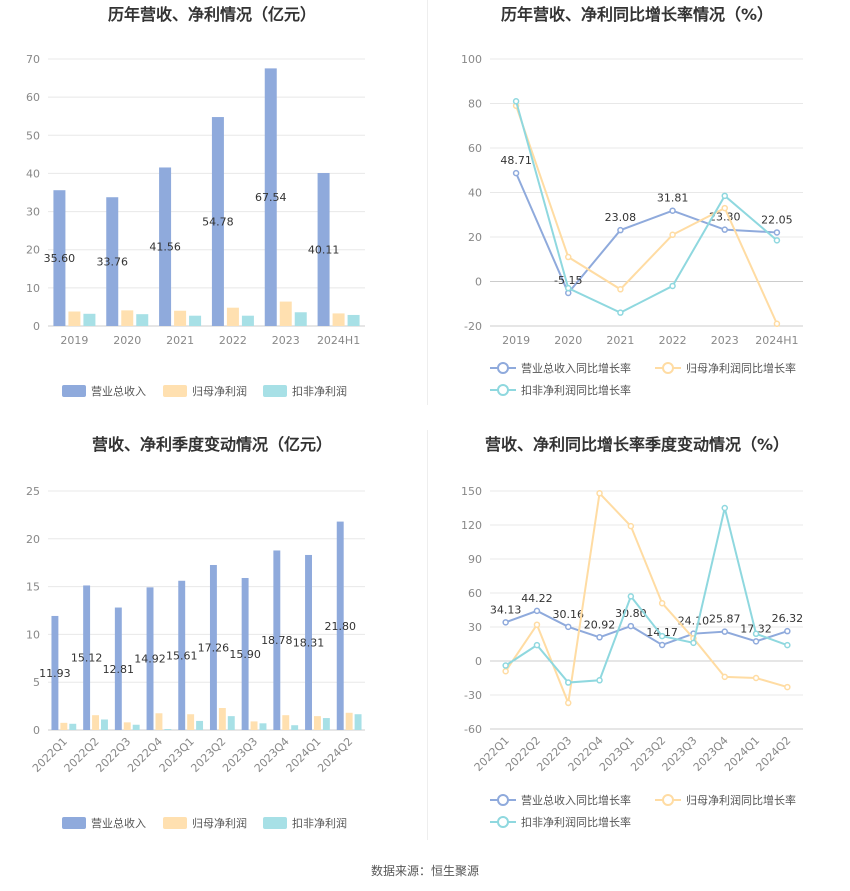 The height and width of the screenshot is (891, 850). I want to click on line-series-profit, so click(646, 215).